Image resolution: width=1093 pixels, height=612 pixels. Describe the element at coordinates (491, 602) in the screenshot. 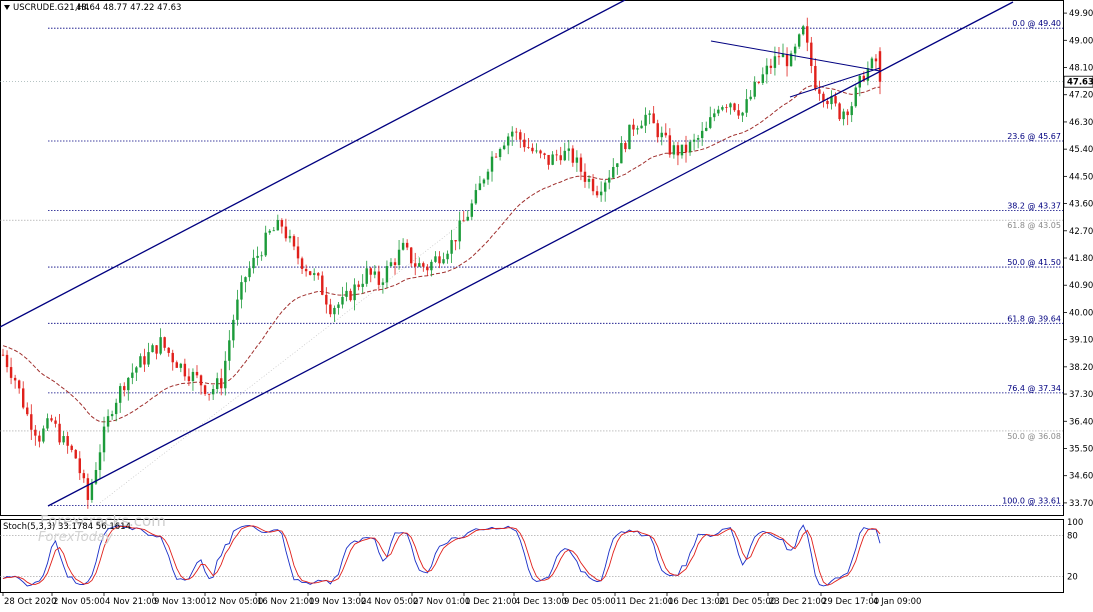

I see `x-tick-label: 1 Dec 21:00` at that location.